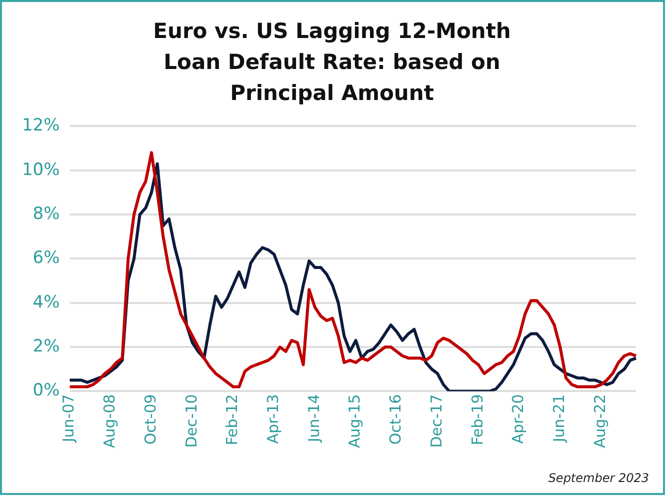  What do you see at coordinates (41, 170) in the screenshot?
I see `y-tick-label: 10%` at bounding box center [41, 170].